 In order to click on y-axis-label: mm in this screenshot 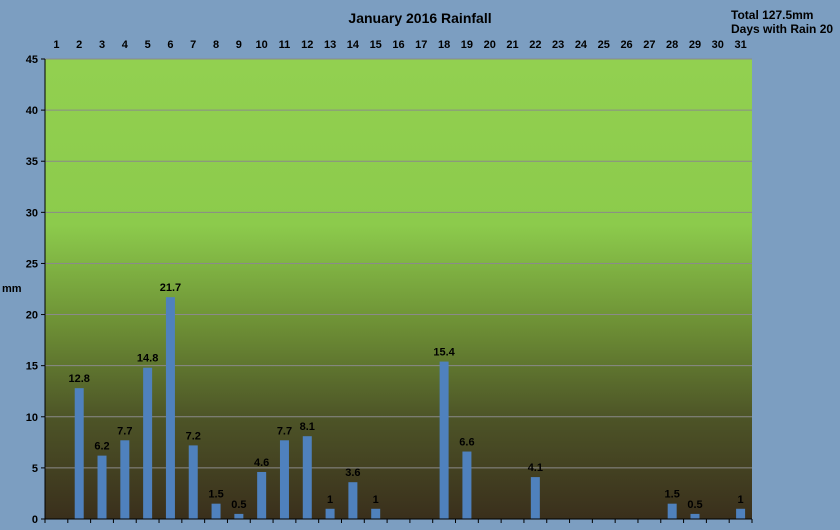, I will do `click(12, 289)`.